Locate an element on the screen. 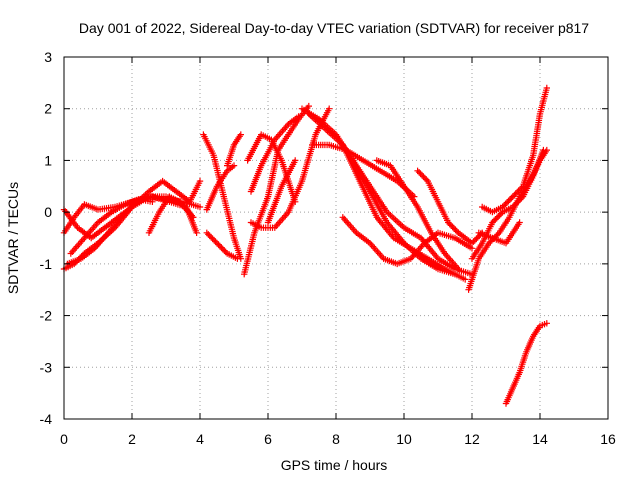  y-tick-label: 1 is located at coordinates (48, 160).